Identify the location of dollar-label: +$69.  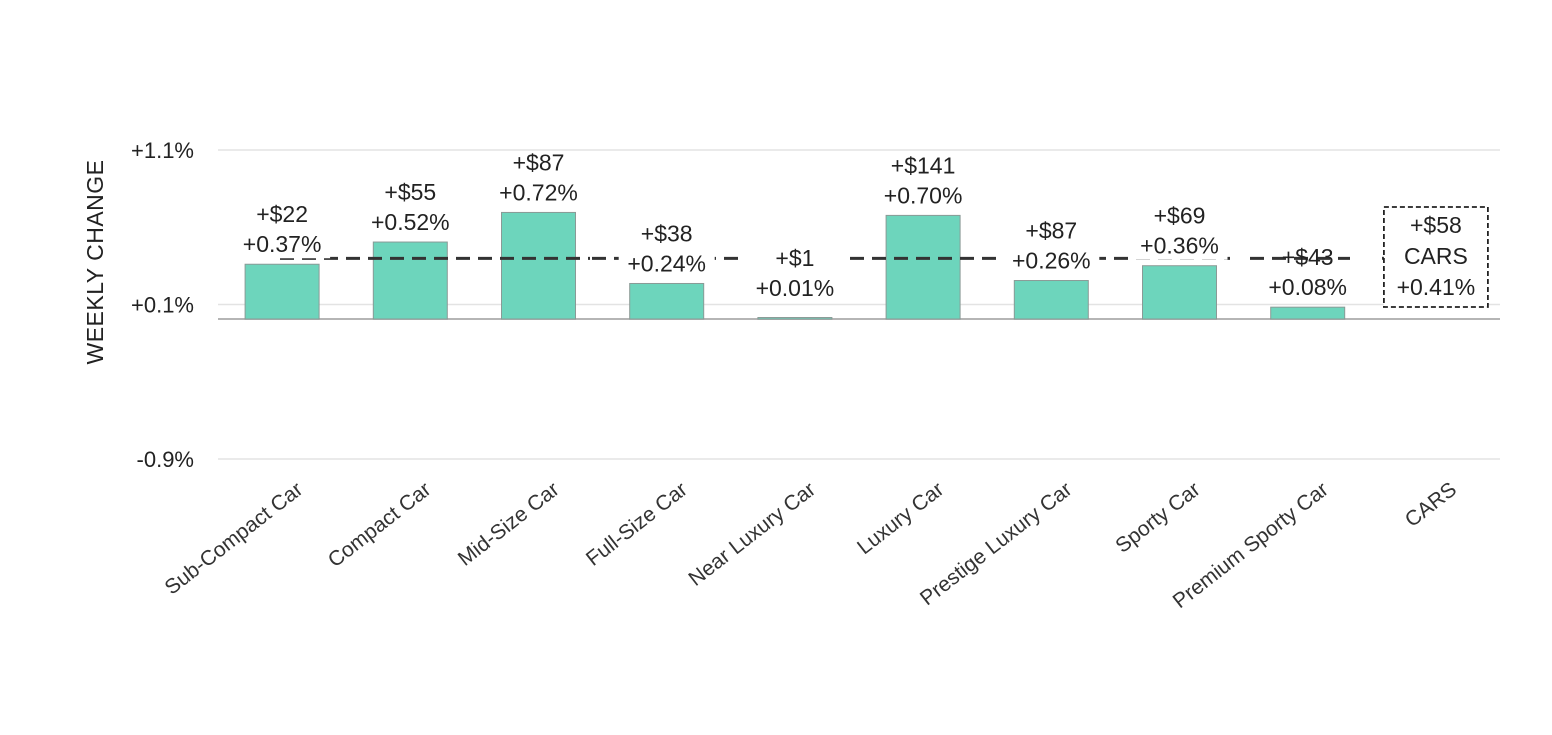
(1180, 216).